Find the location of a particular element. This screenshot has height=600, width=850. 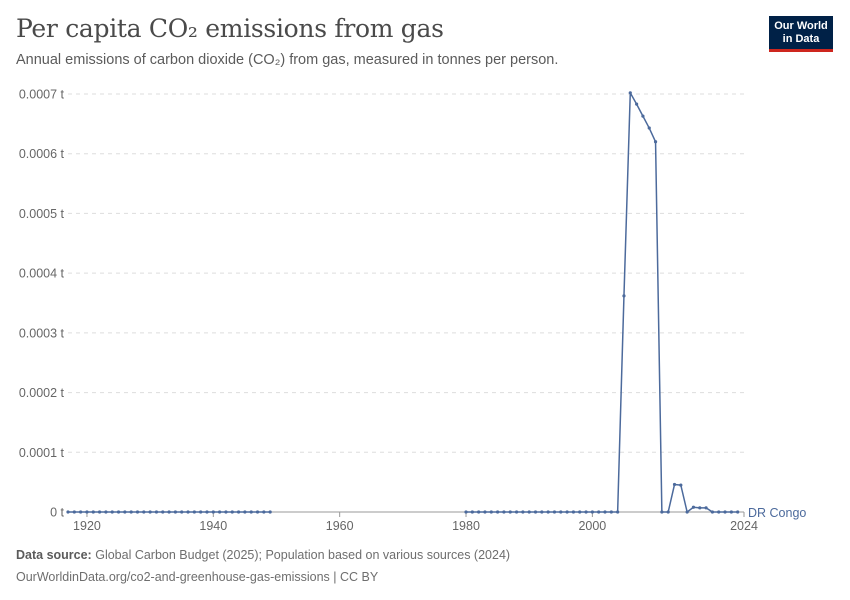

y-tick-label: 0.0006 t is located at coordinates (42, 154).